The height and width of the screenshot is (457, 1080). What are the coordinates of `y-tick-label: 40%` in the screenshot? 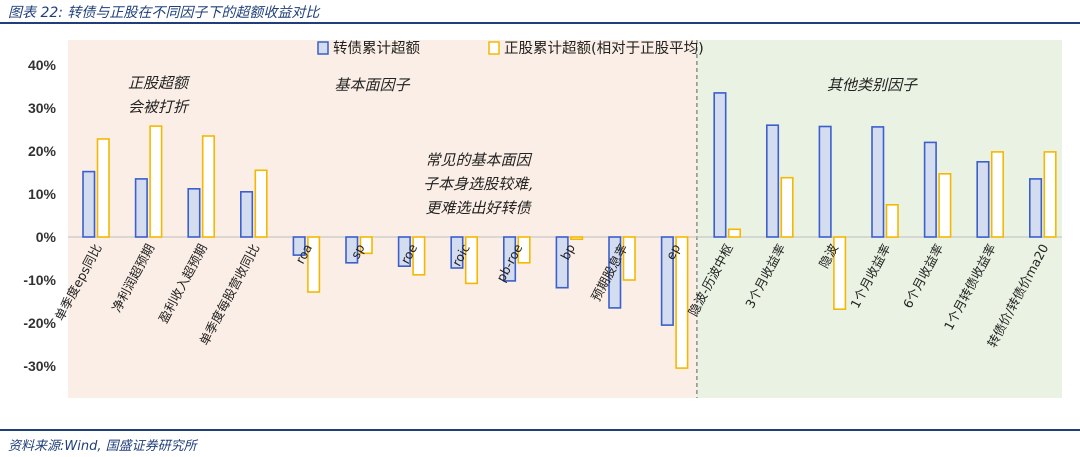 It's located at (42, 65).